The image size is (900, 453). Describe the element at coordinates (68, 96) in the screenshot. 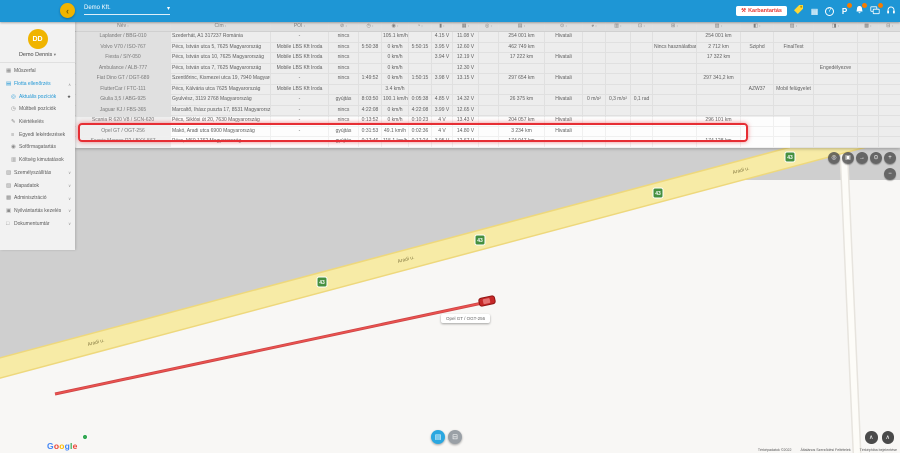

I see `pin-icon: ★` at that location.